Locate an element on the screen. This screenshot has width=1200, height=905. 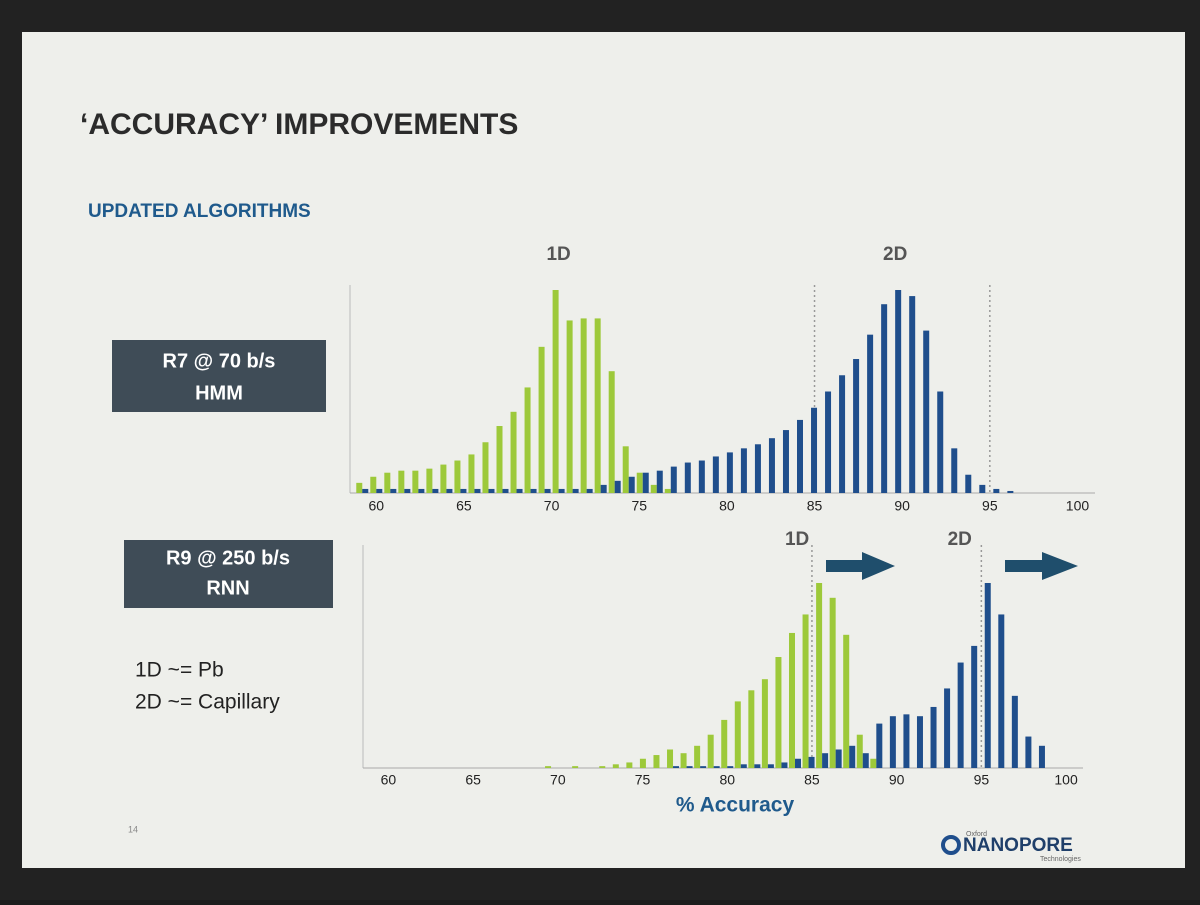
logo-small: Oxford is located at coordinates (976, 834).